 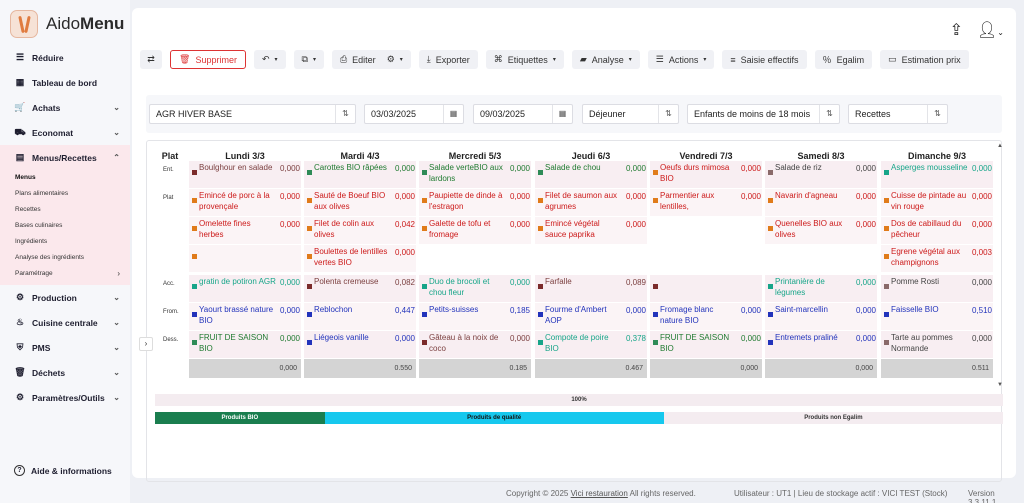 What do you see at coordinates (475, 202) in the screenshot?
I see `menu-dish-cell: Paupiette de dinde à l'estragon 0,000` at bounding box center [475, 202].